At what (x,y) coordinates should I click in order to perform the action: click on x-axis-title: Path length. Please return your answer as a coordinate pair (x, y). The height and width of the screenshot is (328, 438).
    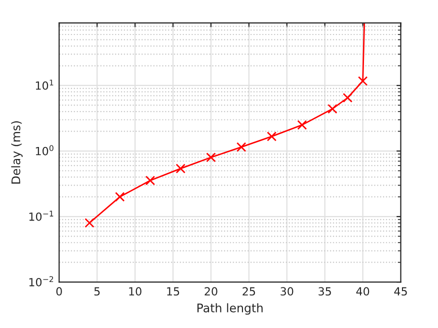
    Looking at the image, I should click on (230, 309).